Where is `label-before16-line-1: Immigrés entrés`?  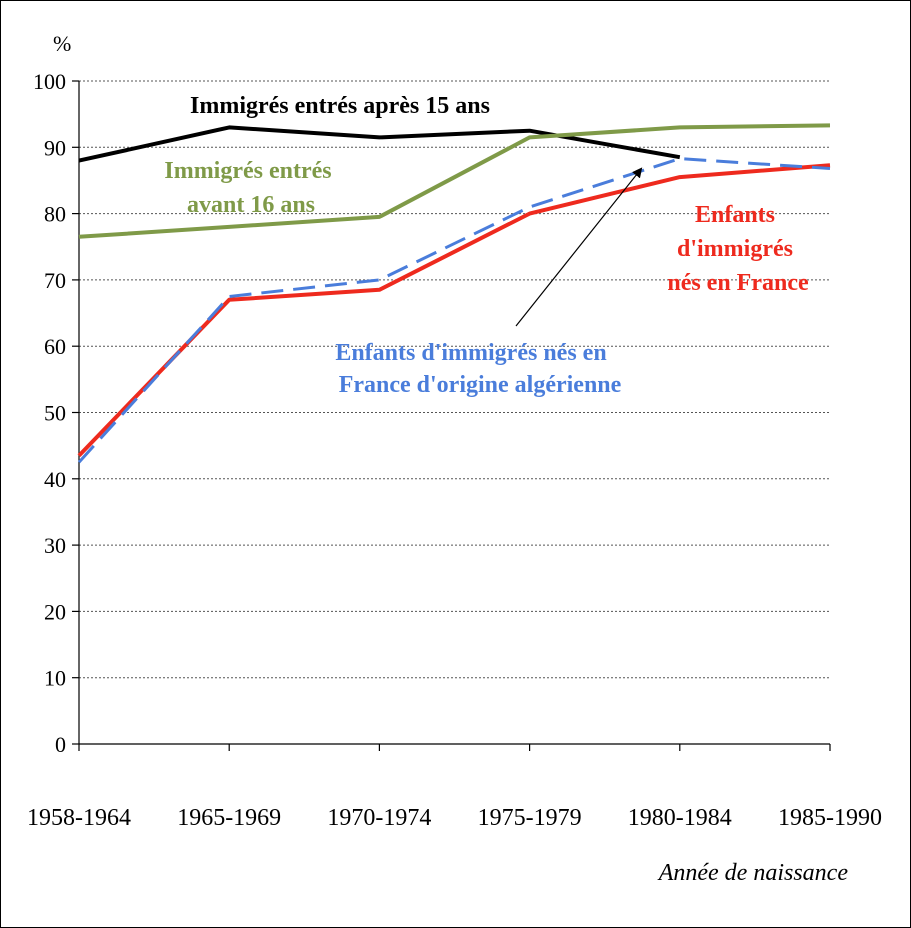 label-before16-line-1: Immigrés entrés is located at coordinates (247, 171).